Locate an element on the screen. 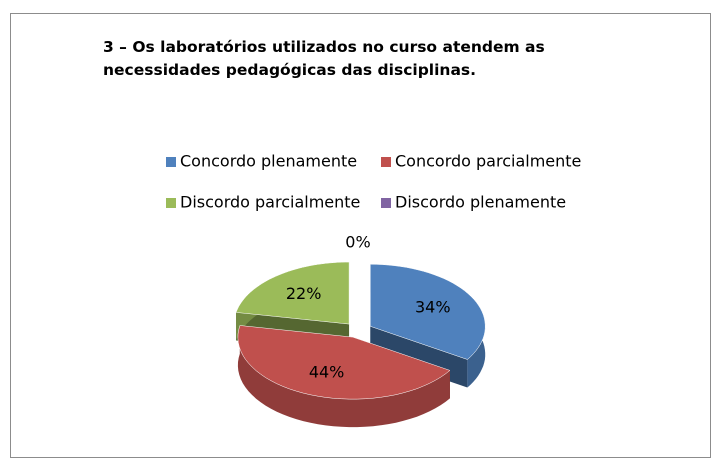 Image resolution: width=721 pixels, height=461 pixels. legend-label: Discordo plenamente is located at coordinates (480, 202).